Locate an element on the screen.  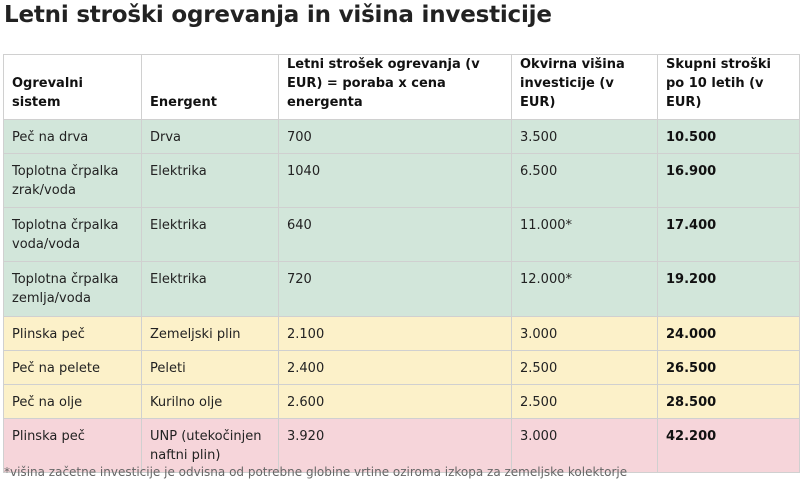
cell-annual: 2.400 is located at coordinates (395, 367).